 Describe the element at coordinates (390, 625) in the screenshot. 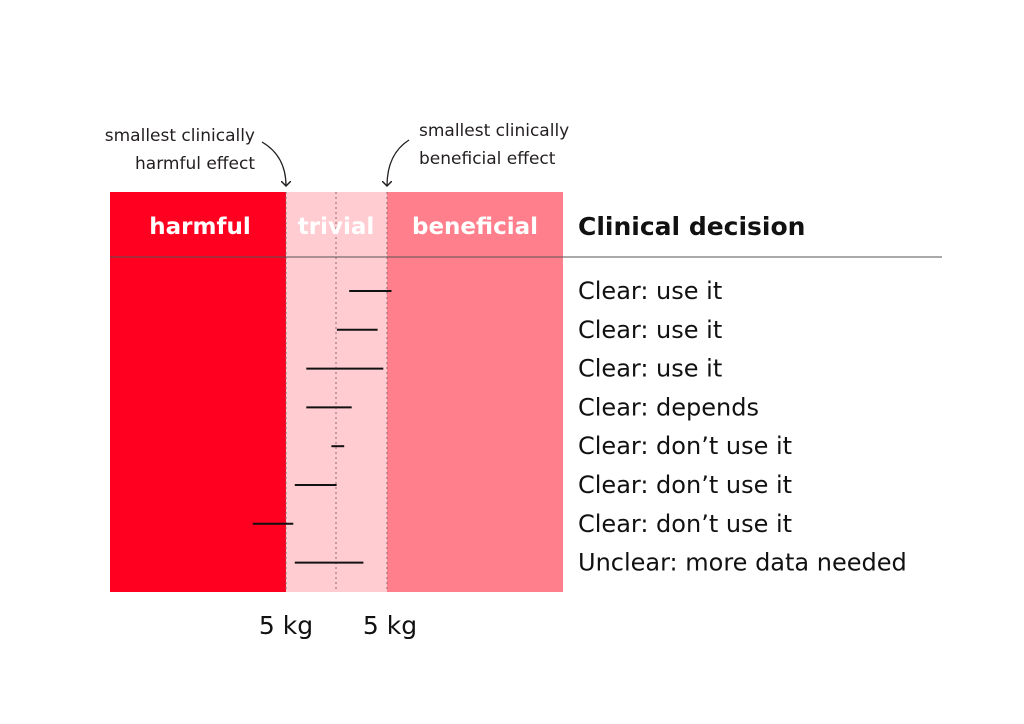

I see `beneficial-threshold-label: 5 kg` at that location.